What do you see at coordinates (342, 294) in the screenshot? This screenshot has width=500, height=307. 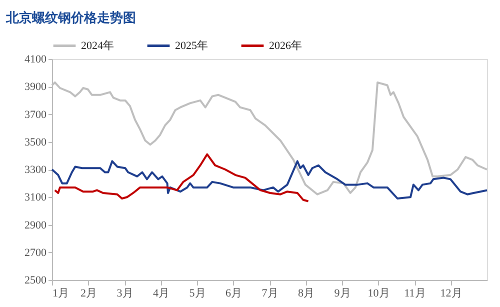 I see `x-tick-label: 9月` at bounding box center [342, 294].